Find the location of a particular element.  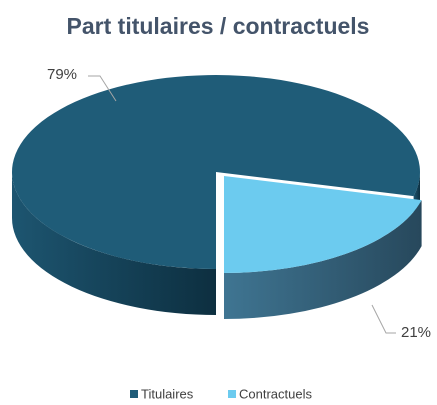

legend-label: Titulaires is located at coordinates (167, 393).